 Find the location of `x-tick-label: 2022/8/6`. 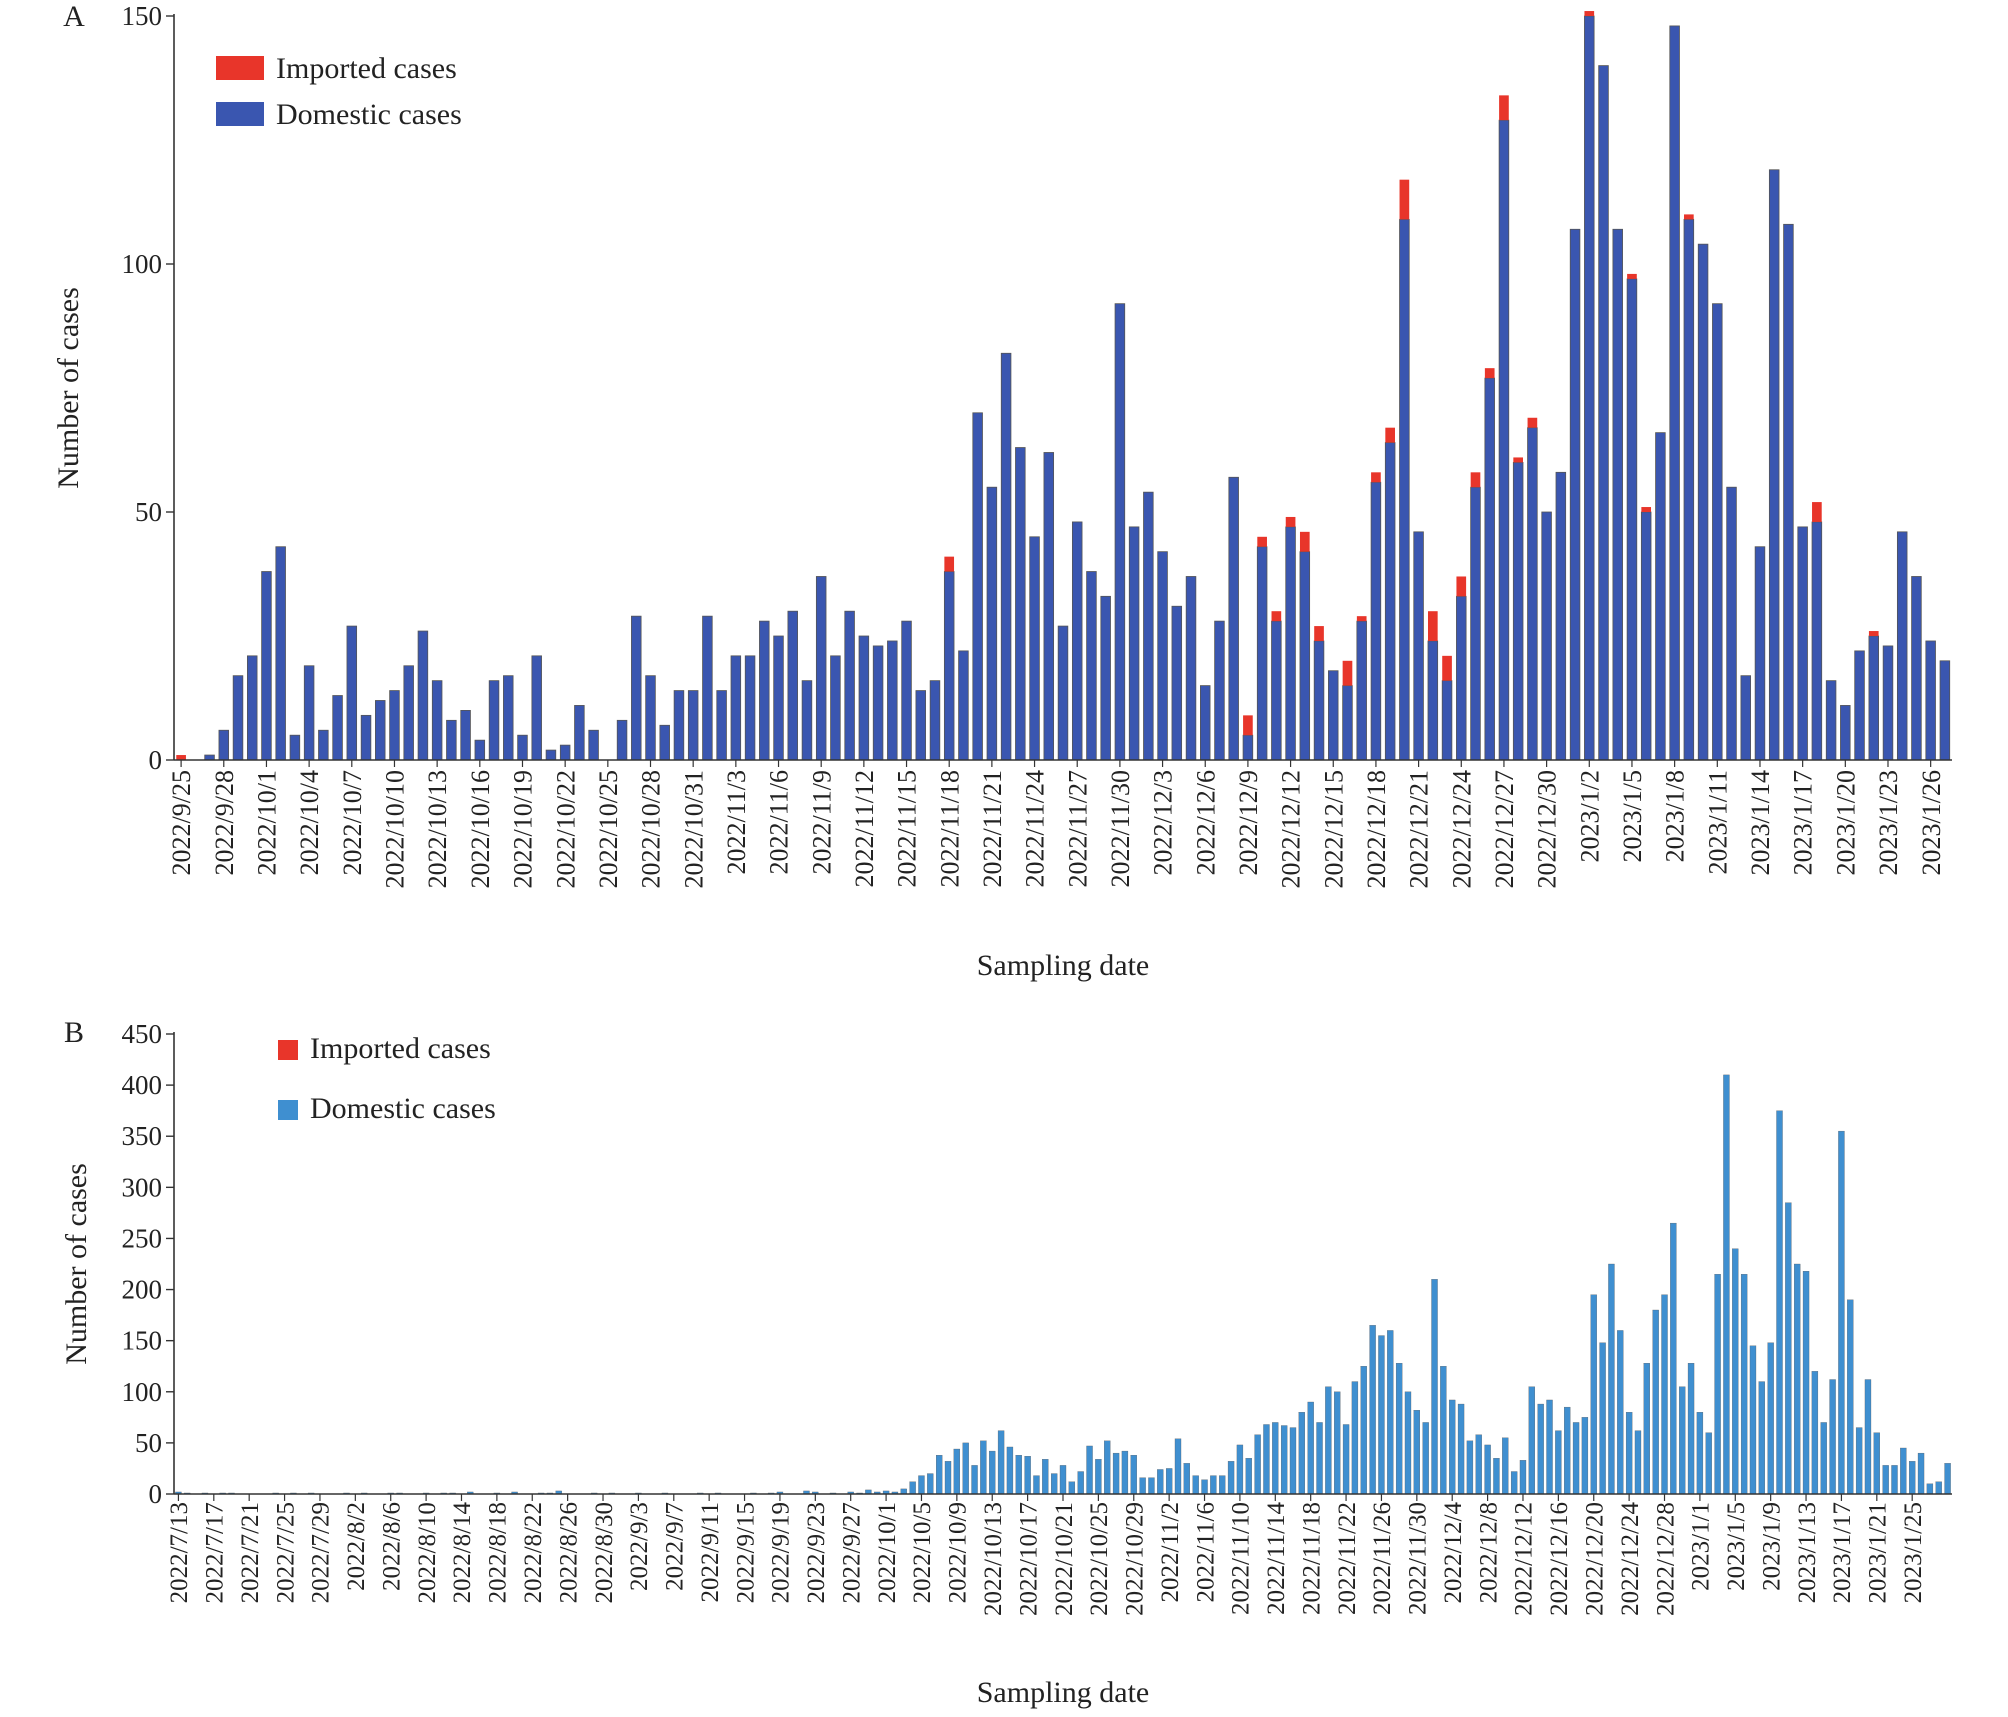

x-tick-label: 2022/8/6 is located at coordinates (392, 1546).